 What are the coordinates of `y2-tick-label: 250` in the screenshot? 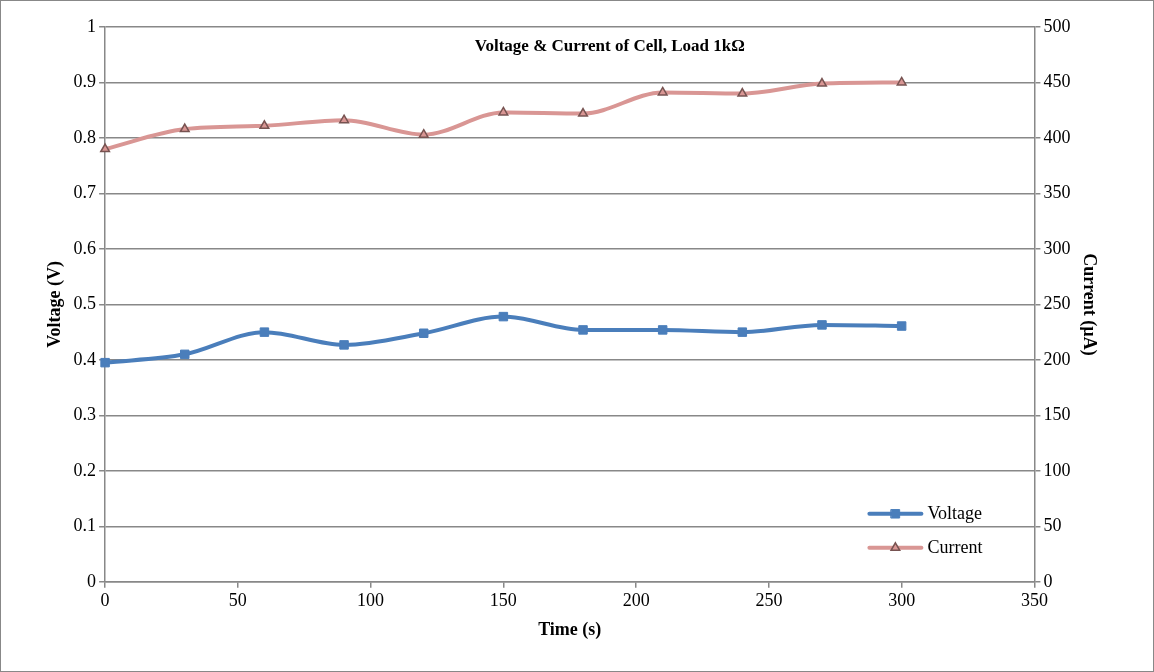 It's located at (1057, 303).